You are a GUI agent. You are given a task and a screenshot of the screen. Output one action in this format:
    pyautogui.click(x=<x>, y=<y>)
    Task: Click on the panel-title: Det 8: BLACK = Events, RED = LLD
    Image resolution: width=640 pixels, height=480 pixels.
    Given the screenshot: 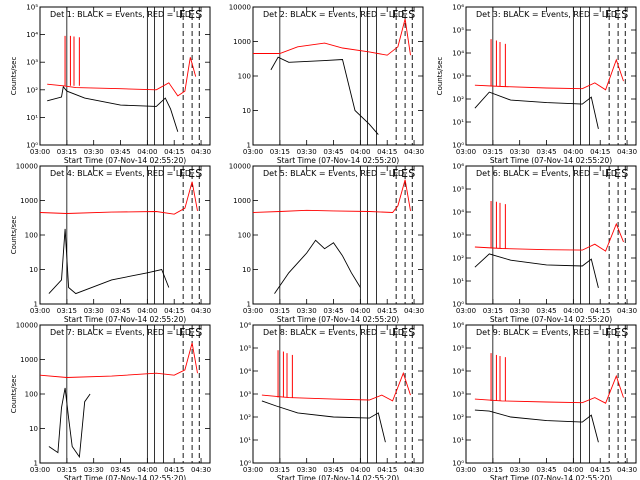 What is the action you would take?
    pyautogui.click(x=333, y=332)
    